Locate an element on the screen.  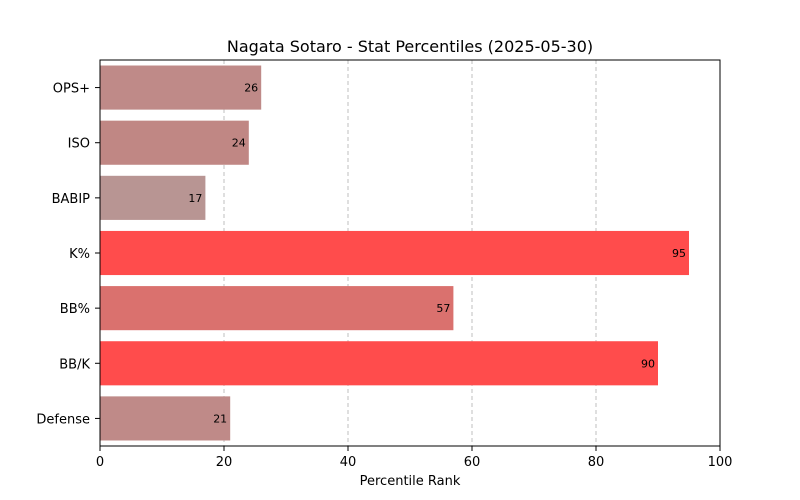
x-axis: 0 20 40 60 80 100 is located at coordinates (414, 458).